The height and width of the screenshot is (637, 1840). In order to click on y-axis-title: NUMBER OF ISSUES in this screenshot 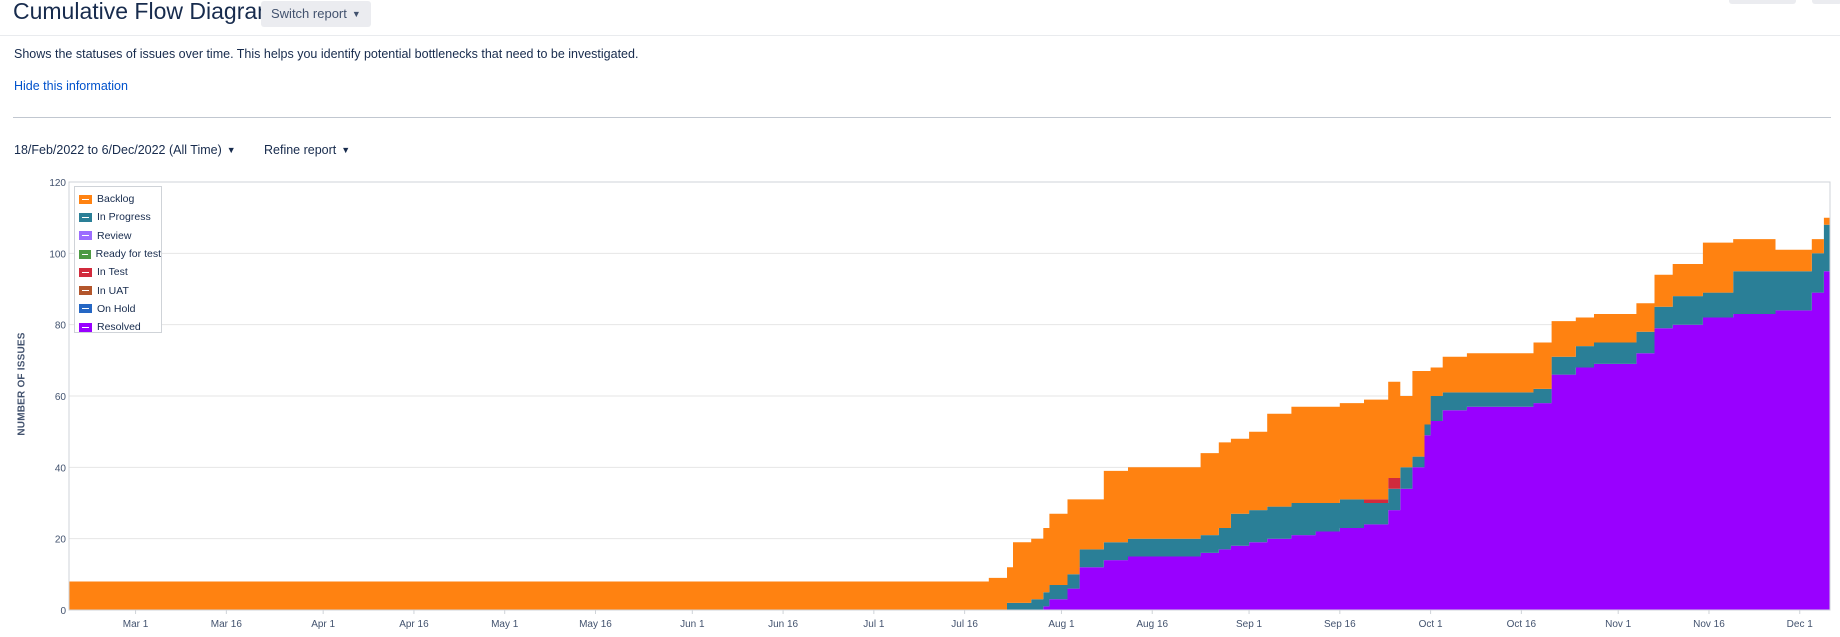, I will do `click(22, 384)`.